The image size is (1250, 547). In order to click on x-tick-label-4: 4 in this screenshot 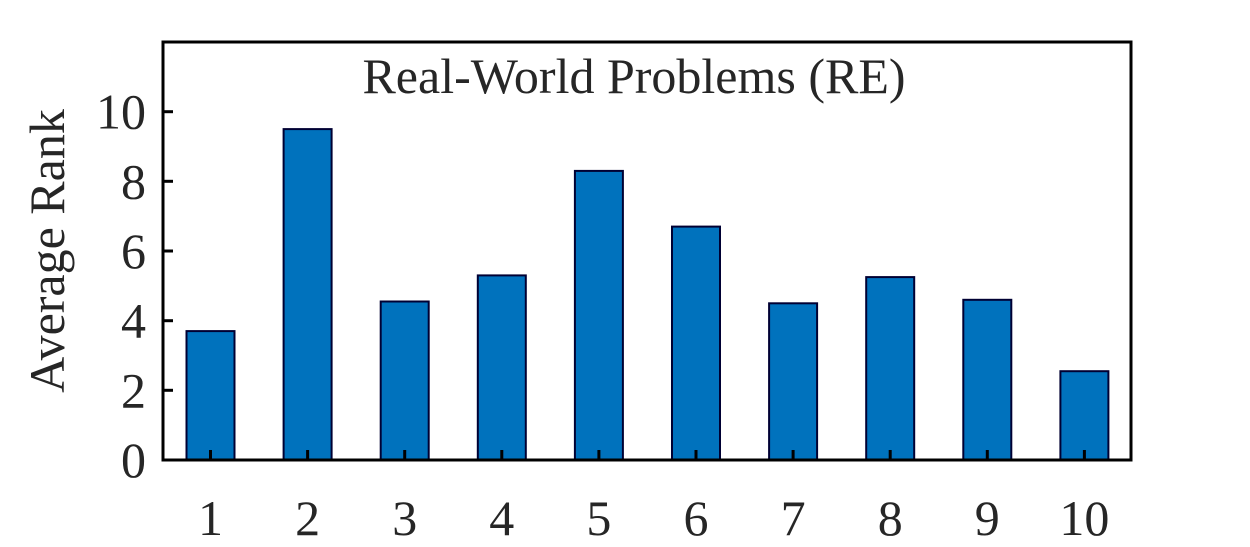, I will do `click(501, 518)`.